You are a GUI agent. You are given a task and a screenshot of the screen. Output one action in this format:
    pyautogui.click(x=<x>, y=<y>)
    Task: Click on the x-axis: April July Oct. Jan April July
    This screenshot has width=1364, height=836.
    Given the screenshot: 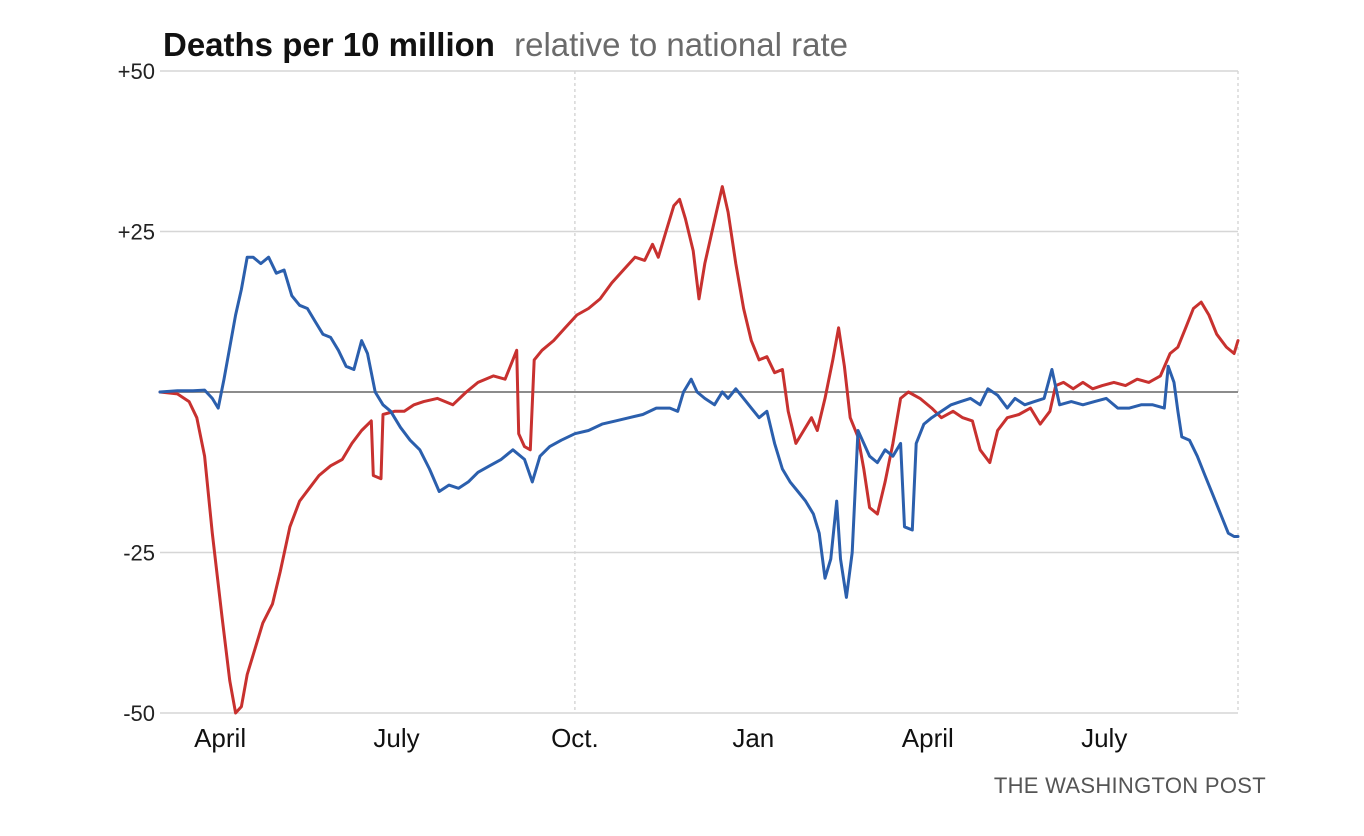 What is the action you would take?
    pyautogui.click(x=660, y=738)
    